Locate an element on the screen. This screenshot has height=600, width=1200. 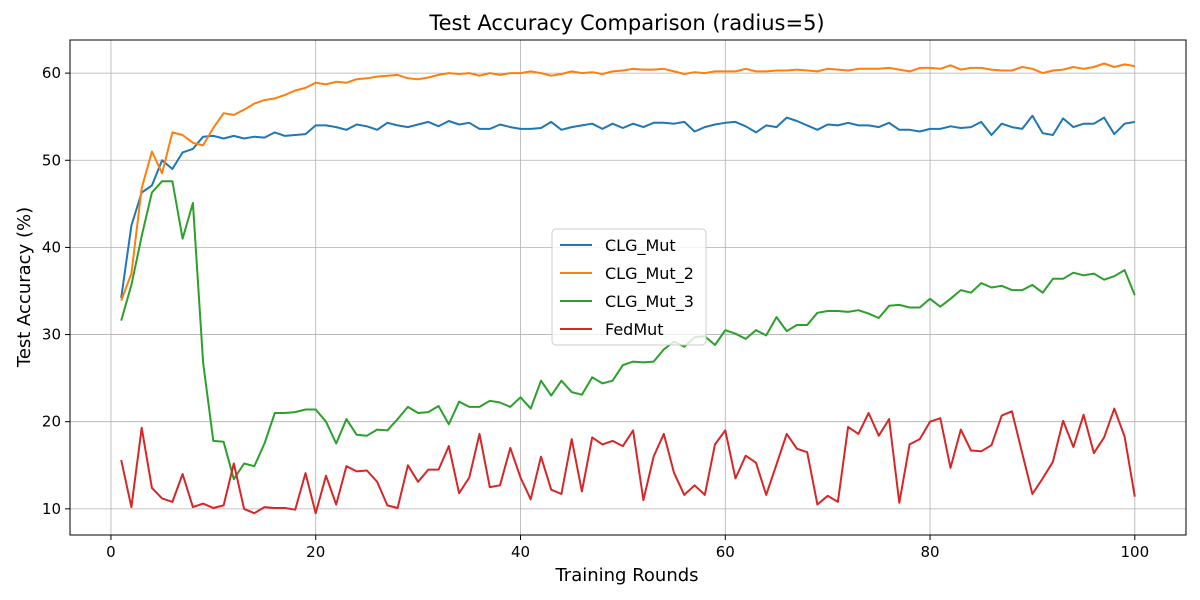
y-tick-label: 10 is located at coordinates (51, 509).